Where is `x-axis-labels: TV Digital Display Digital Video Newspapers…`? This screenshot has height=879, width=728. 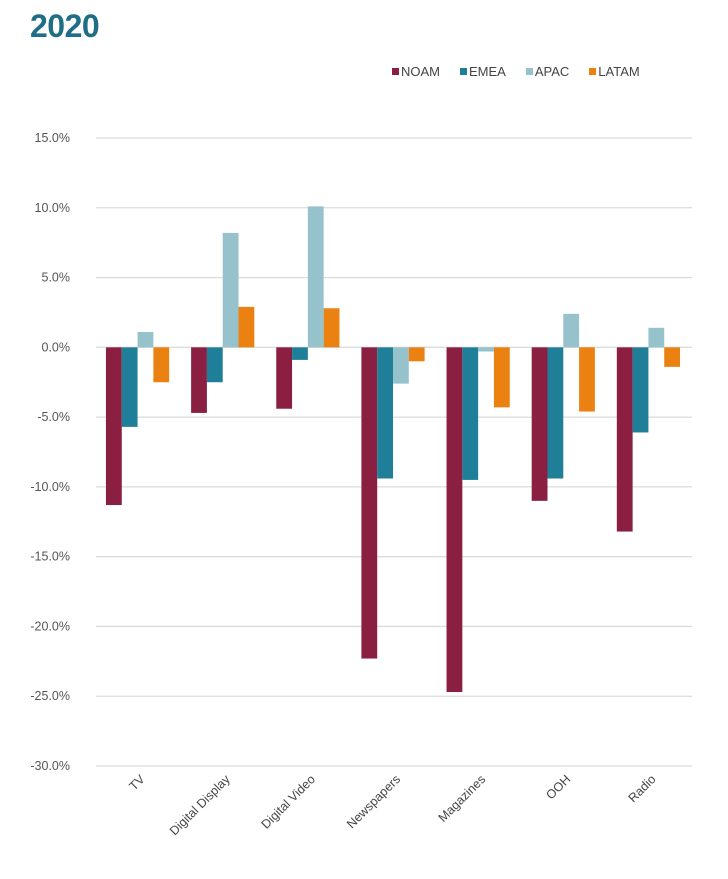
x-axis-labels: TV Digital Display Digital Video Newspapers… is located at coordinates (392, 805).